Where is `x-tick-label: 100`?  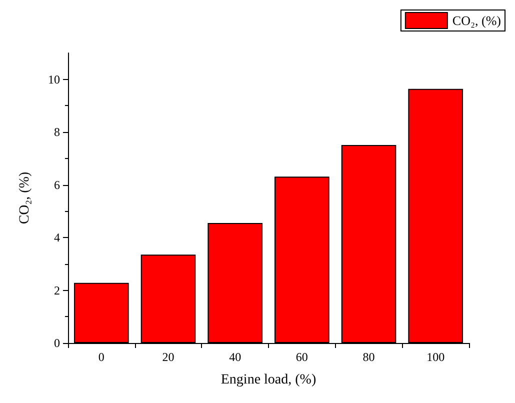 x-tick-label: 100 is located at coordinates (435, 357).